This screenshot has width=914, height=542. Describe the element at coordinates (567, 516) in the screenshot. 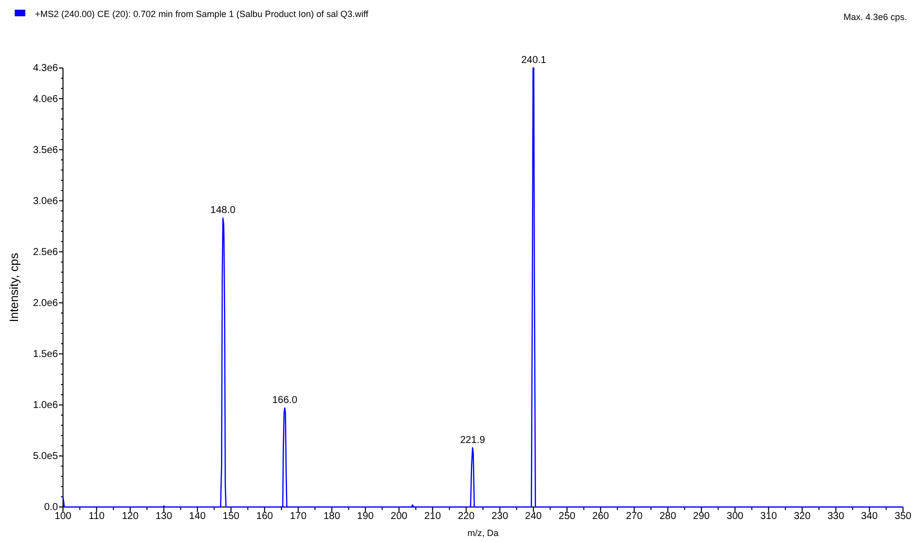

I see `x-tick-label: 250` at that location.